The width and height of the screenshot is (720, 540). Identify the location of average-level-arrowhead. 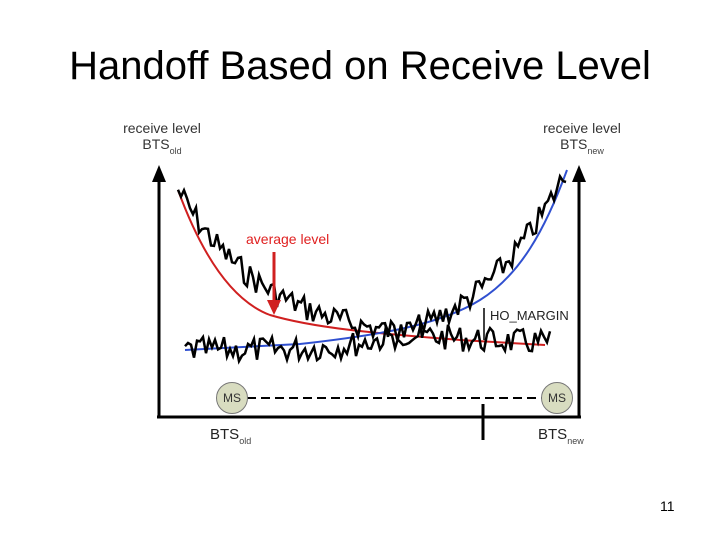
(274, 307).